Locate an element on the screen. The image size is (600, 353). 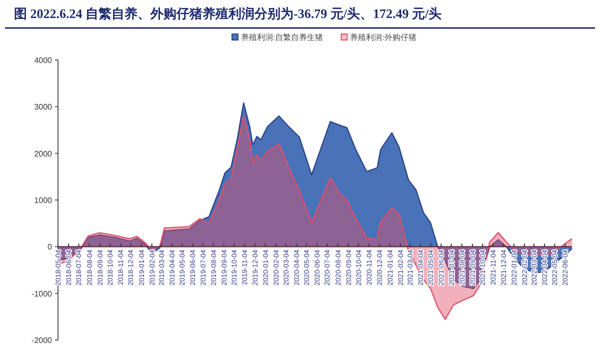
y-tick-label: 2000 is located at coordinates (43, 153).